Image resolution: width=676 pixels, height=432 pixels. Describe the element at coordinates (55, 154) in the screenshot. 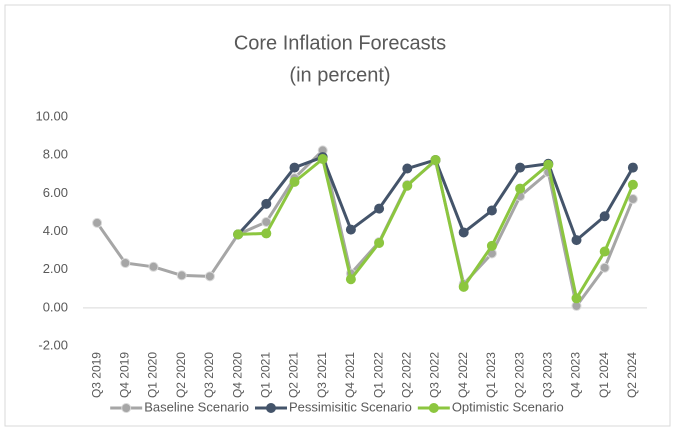

I see `y-tick-label: 8.00` at that location.